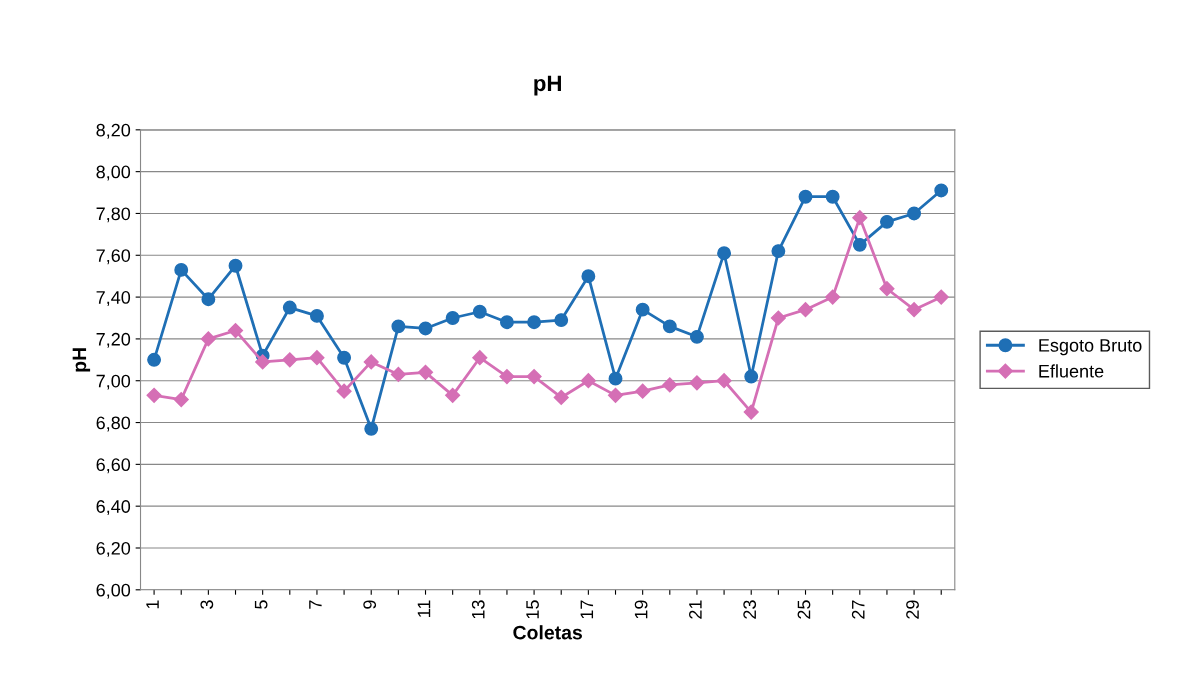 This screenshot has height=698, width=1201. What do you see at coordinates (261, 604) in the screenshot?
I see `x-tick-label: 5` at bounding box center [261, 604].